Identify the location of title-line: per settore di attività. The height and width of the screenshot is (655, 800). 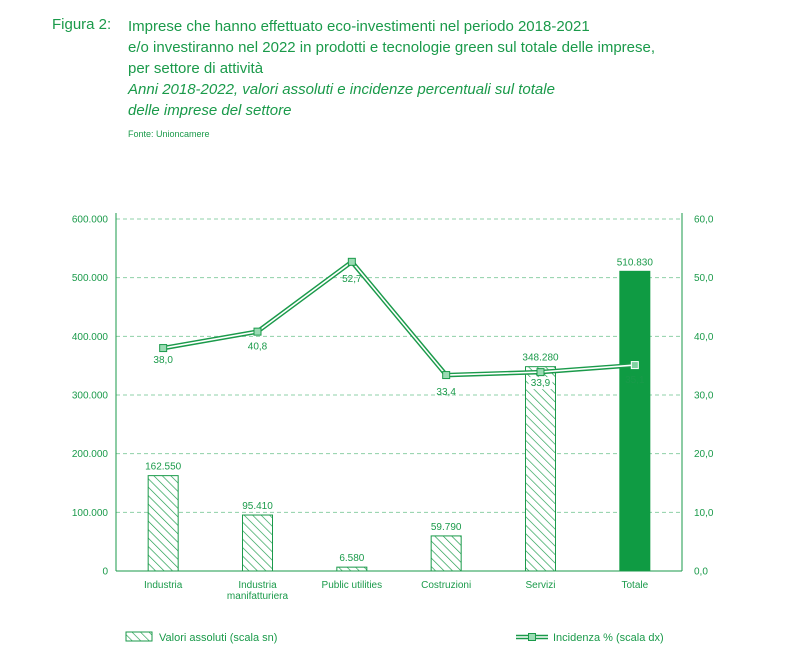
(196, 68).